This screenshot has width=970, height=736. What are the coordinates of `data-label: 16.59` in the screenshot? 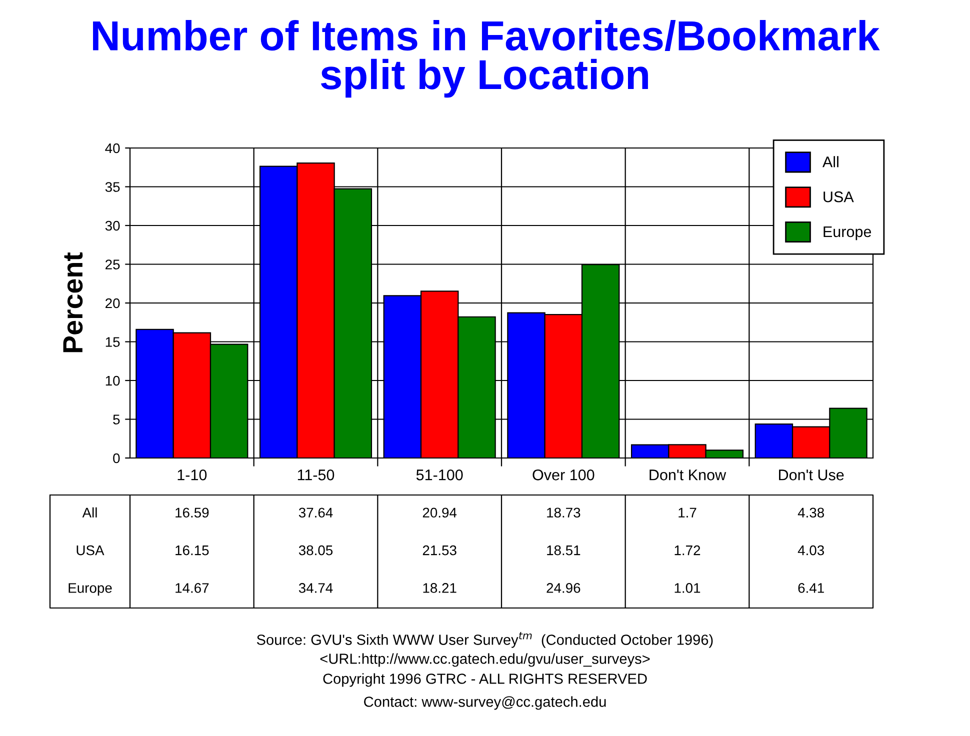 It's located at (192, 513).